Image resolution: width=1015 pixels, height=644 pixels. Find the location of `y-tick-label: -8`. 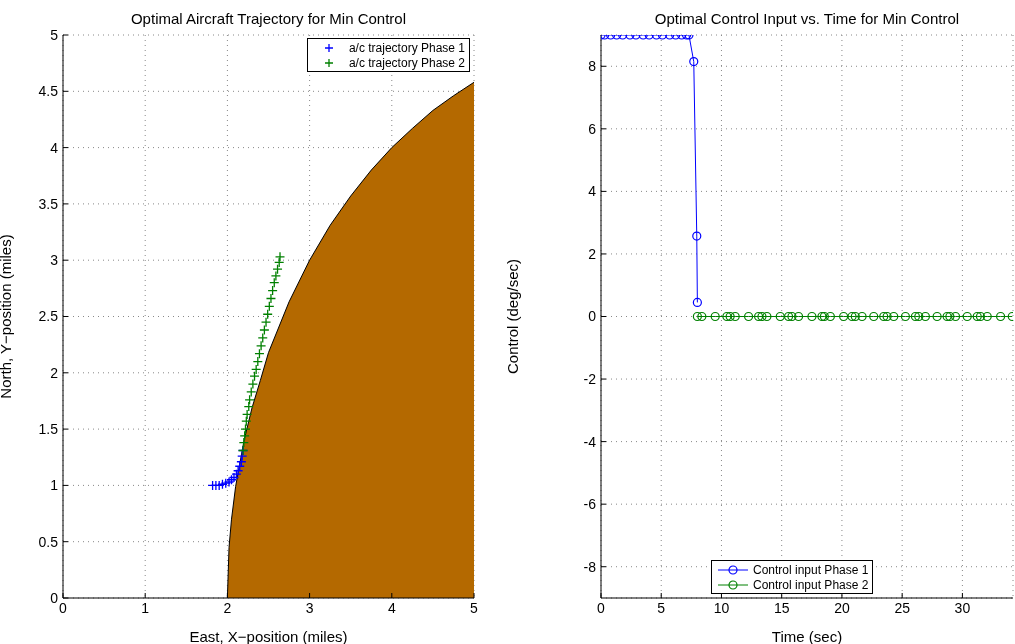

y-tick-label: -8 is located at coordinates (590, 566).